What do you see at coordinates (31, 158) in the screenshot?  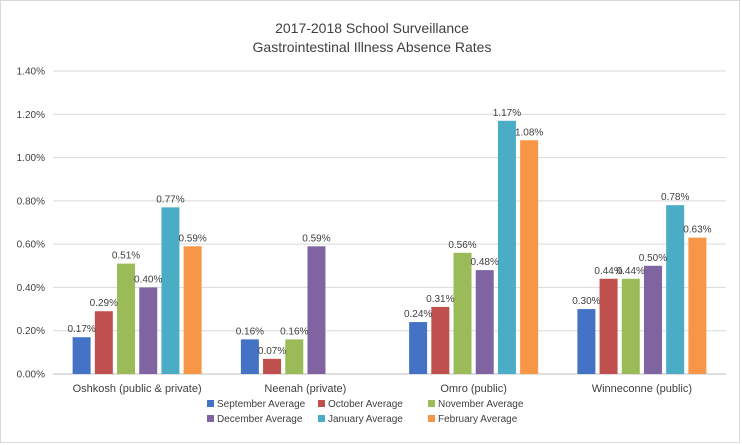 I see `y-tick-label: 1.00%` at bounding box center [31, 158].